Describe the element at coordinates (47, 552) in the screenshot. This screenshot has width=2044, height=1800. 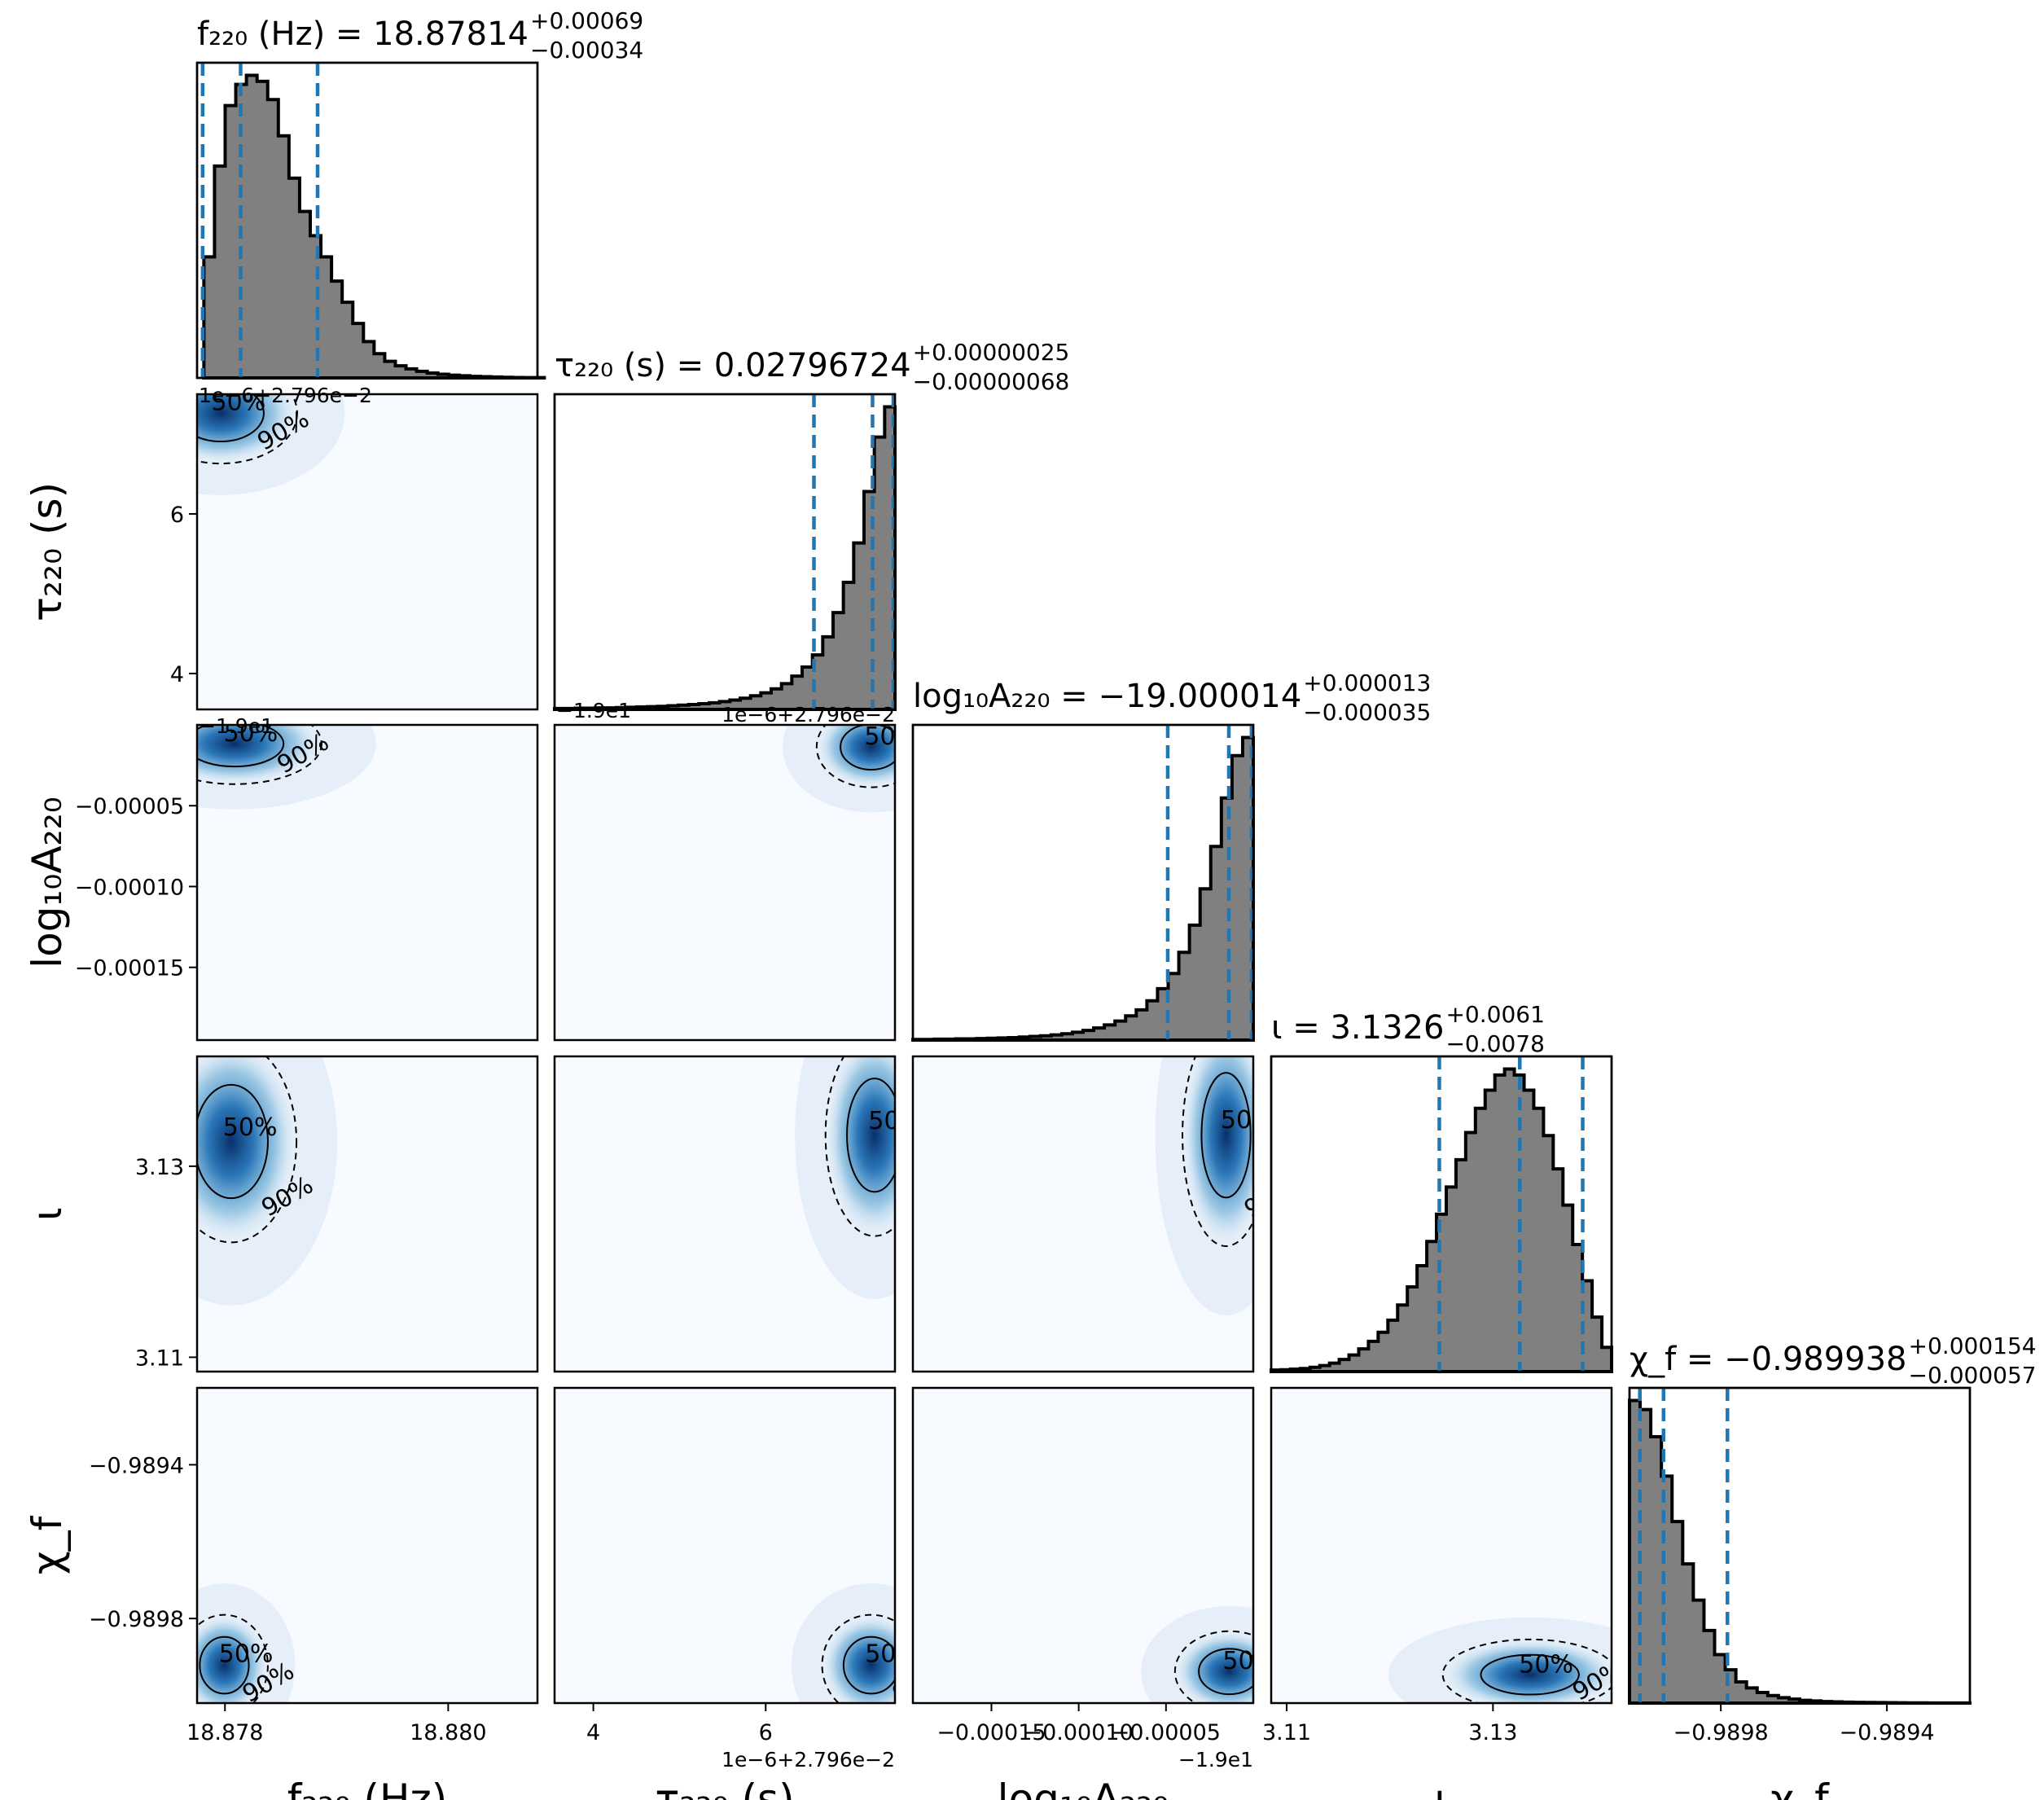
I see `y-axis-label-tau220: τ₂₂₀ (s)` at that location.